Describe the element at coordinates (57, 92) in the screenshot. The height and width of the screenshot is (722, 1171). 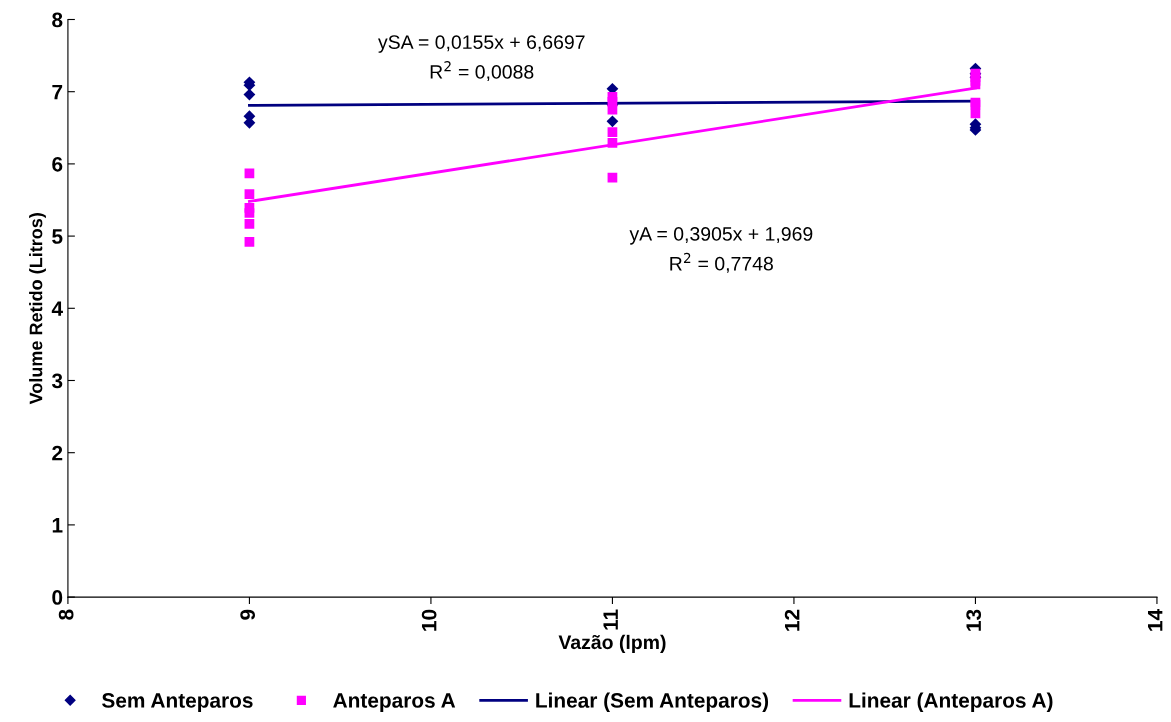
I see `y-tick-label: 7` at that location.